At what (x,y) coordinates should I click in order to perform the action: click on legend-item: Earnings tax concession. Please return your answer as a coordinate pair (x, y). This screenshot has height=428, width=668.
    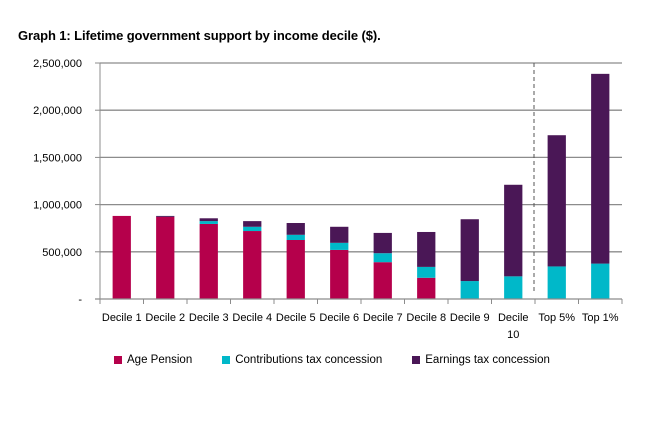
    Looking at the image, I should click on (481, 360).